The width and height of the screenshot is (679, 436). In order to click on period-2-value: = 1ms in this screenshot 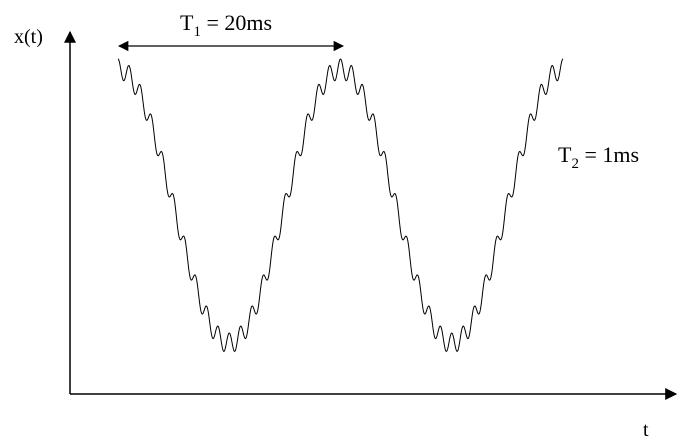, I will do `click(609, 154)`.